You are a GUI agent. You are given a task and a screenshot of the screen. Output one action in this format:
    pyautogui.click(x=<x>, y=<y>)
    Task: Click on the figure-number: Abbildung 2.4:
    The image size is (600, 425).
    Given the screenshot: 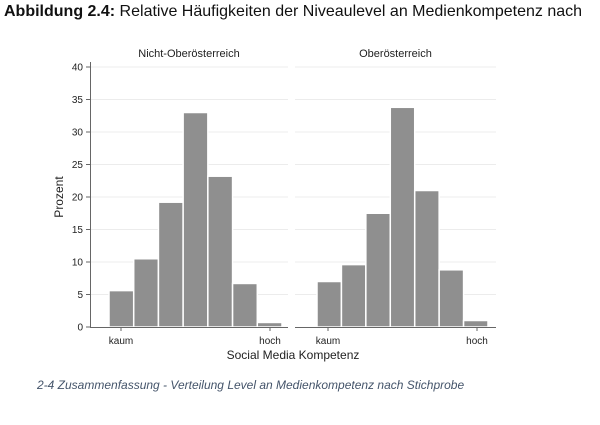 What is the action you would take?
    pyautogui.click(x=60, y=11)
    